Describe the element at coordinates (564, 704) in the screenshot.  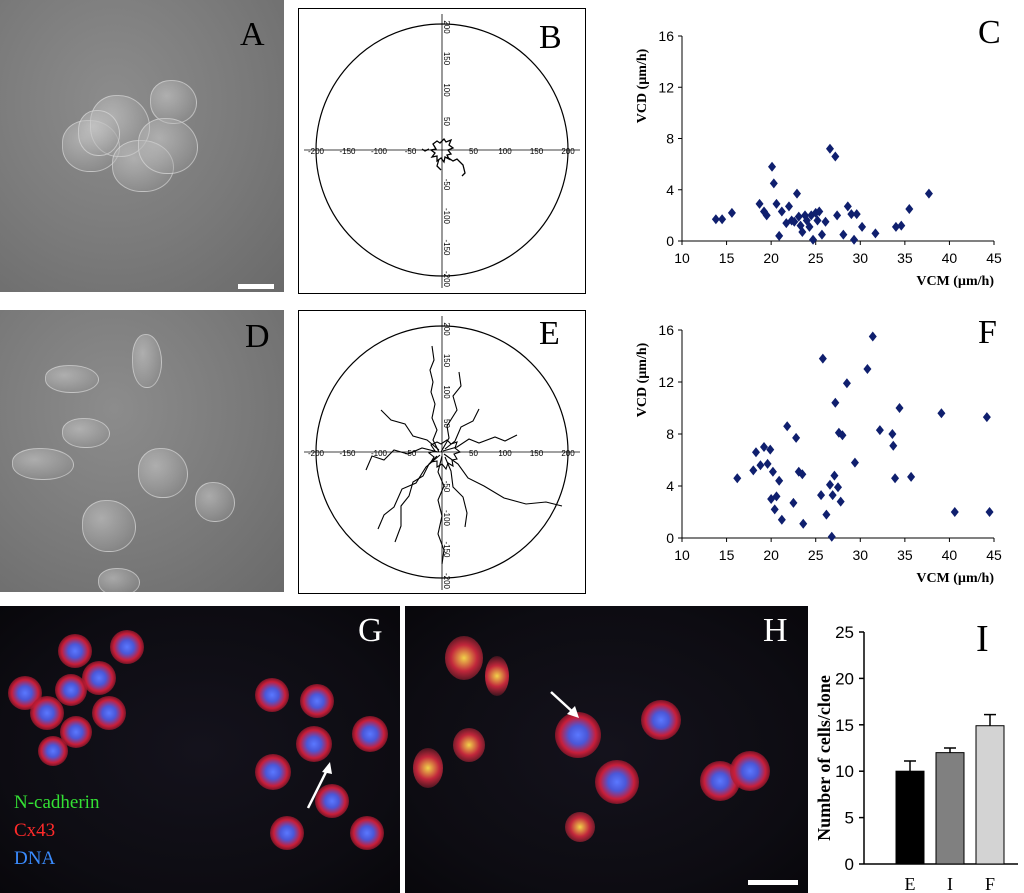
I see `arrow-icon` at that location.